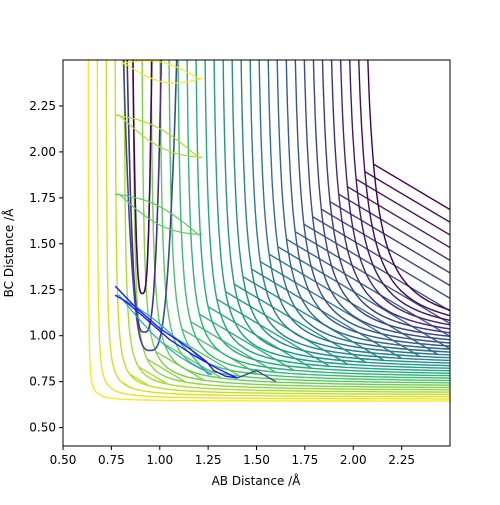 The height and width of the screenshot is (505, 500). I want to click on y-tick-label: 1.25, so click(42, 290).